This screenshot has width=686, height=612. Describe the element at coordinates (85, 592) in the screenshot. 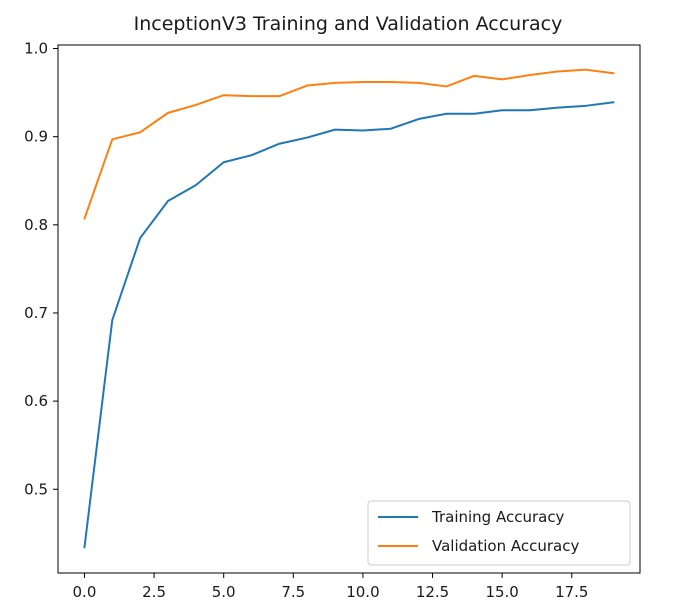

I see `x-tick-label: 0.0` at that location.